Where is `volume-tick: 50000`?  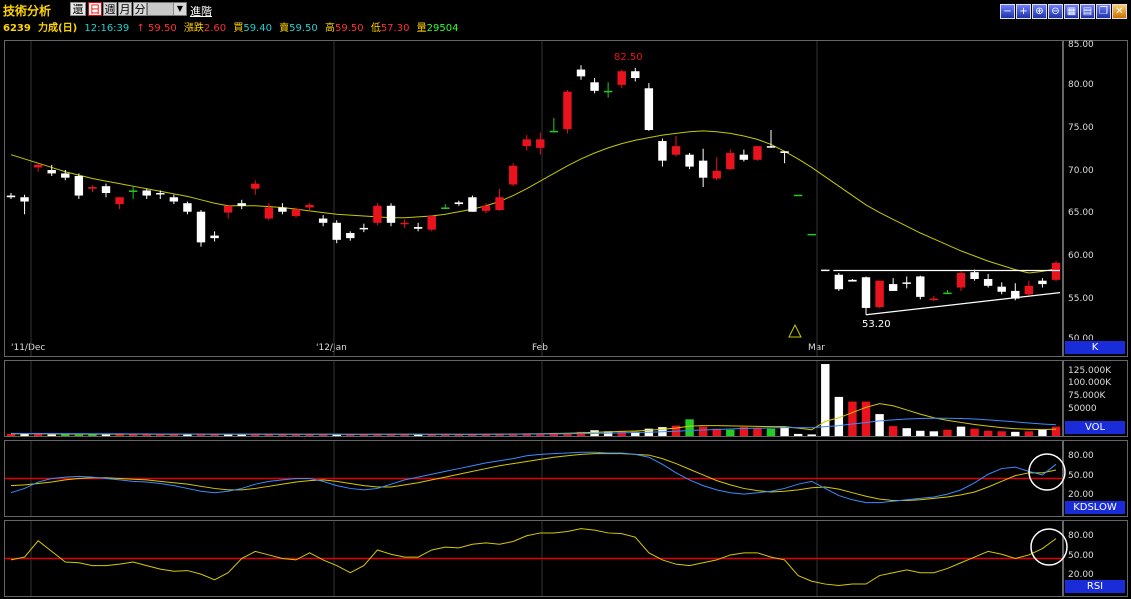 volume-tick: 50000 is located at coordinates (1082, 409).